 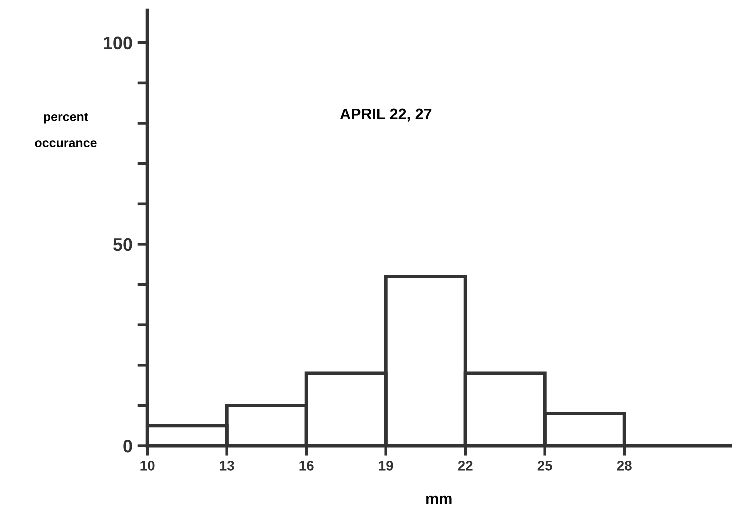 What do you see at coordinates (66, 130) in the screenshot?
I see `text: percent occurance` at bounding box center [66, 130].